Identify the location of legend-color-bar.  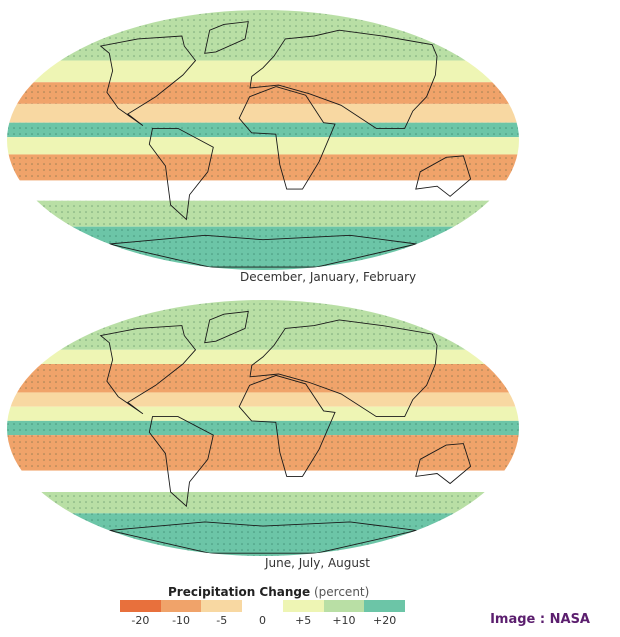
(263, 606).